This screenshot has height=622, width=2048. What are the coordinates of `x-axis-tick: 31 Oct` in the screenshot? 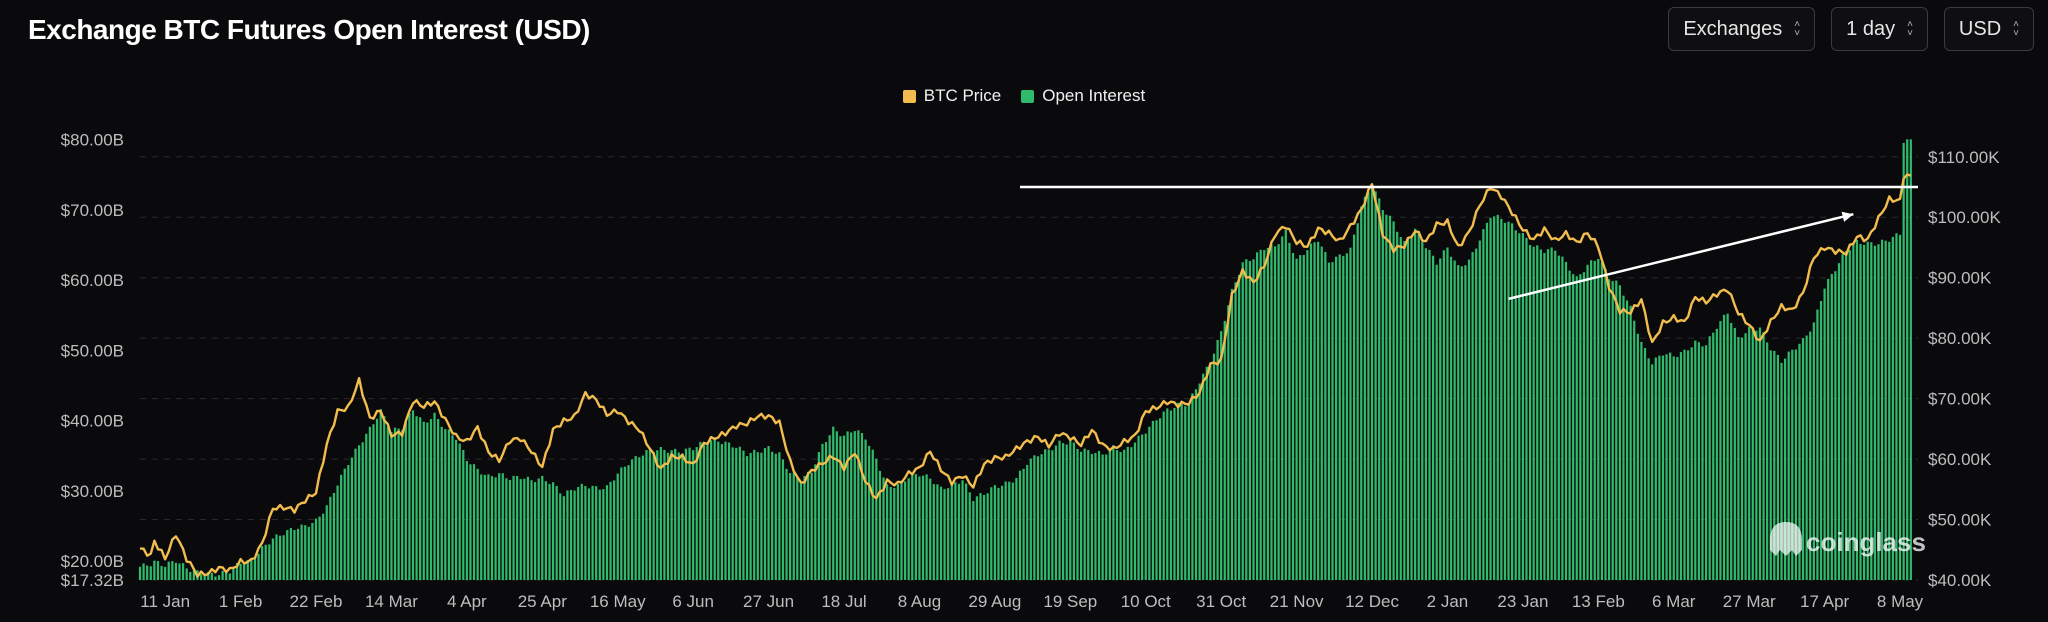 It's located at (1221, 601).